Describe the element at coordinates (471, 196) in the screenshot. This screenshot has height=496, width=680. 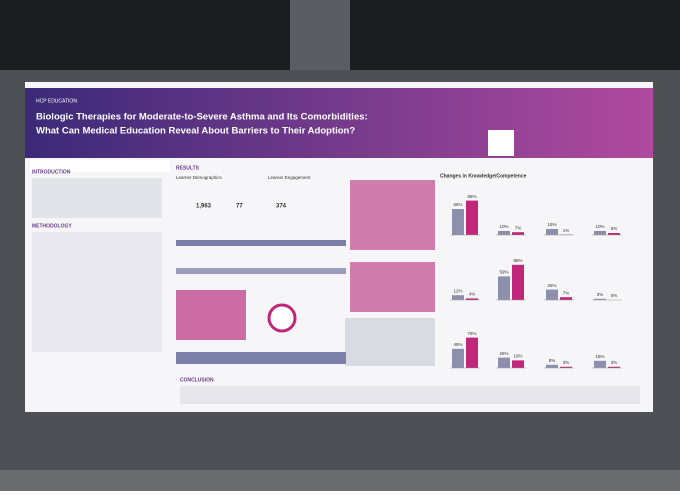
I see `bar-label: 86%` at that location.